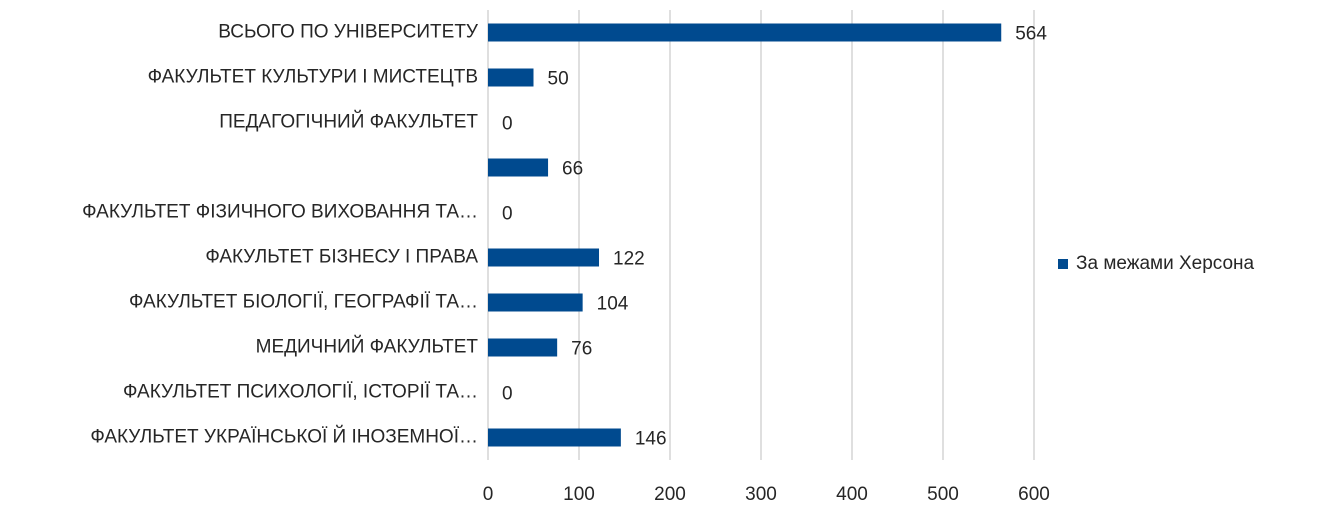 This screenshot has height=508, width=1318. I want to click on x-tick-label: 500, so click(943, 494).